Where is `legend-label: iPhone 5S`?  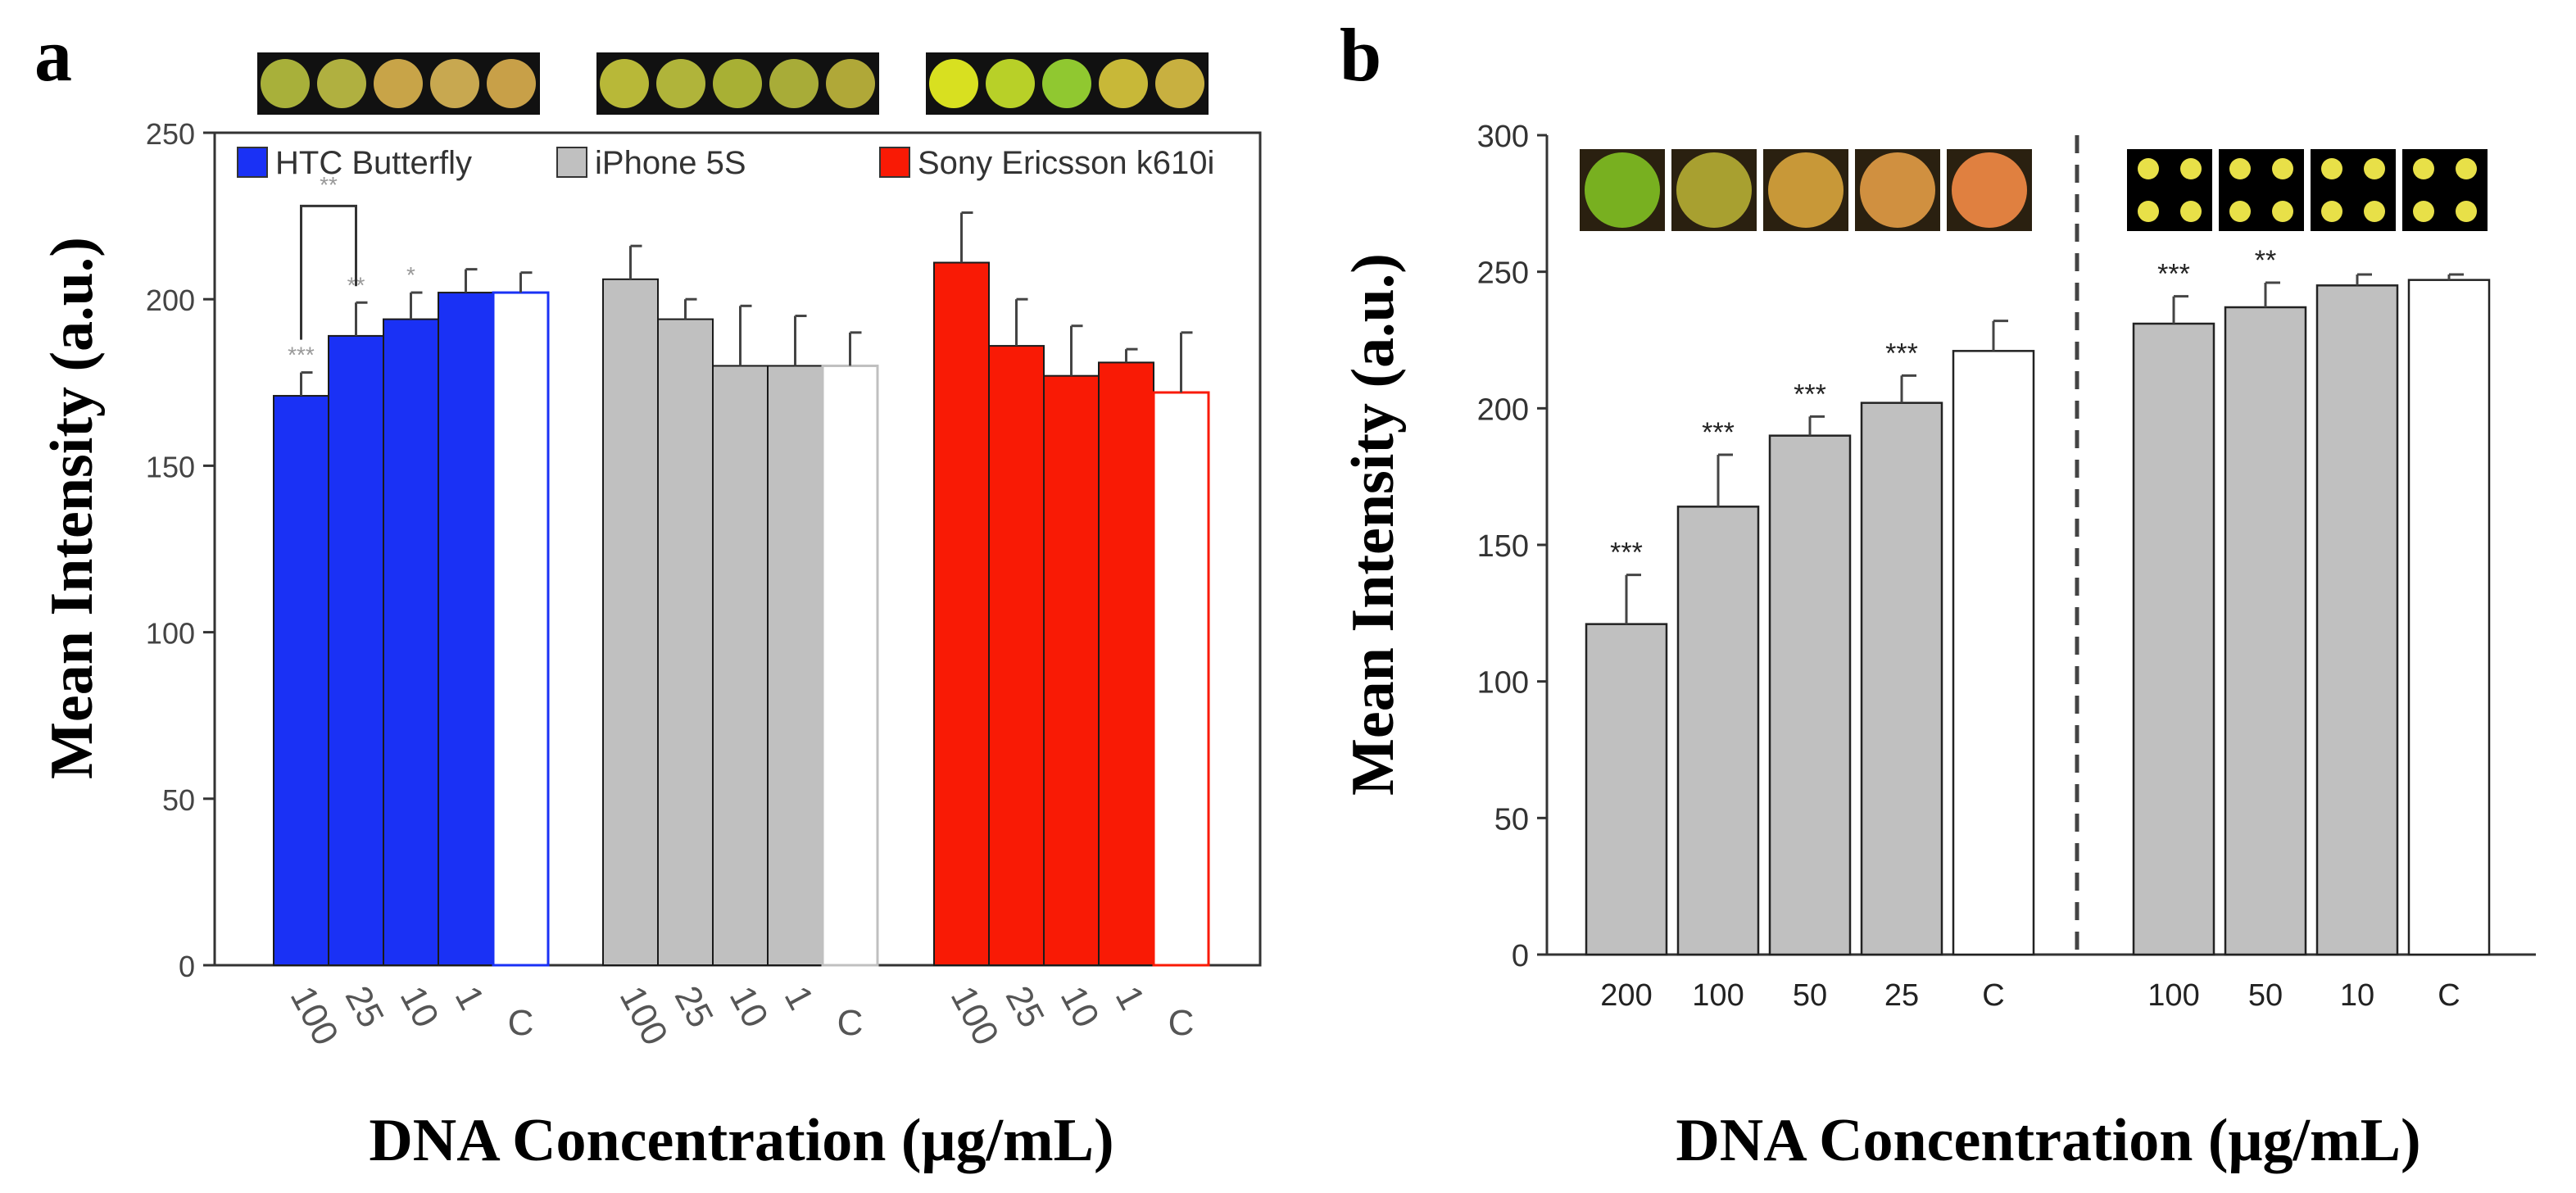 legend-label: iPhone 5S is located at coordinates (670, 163).